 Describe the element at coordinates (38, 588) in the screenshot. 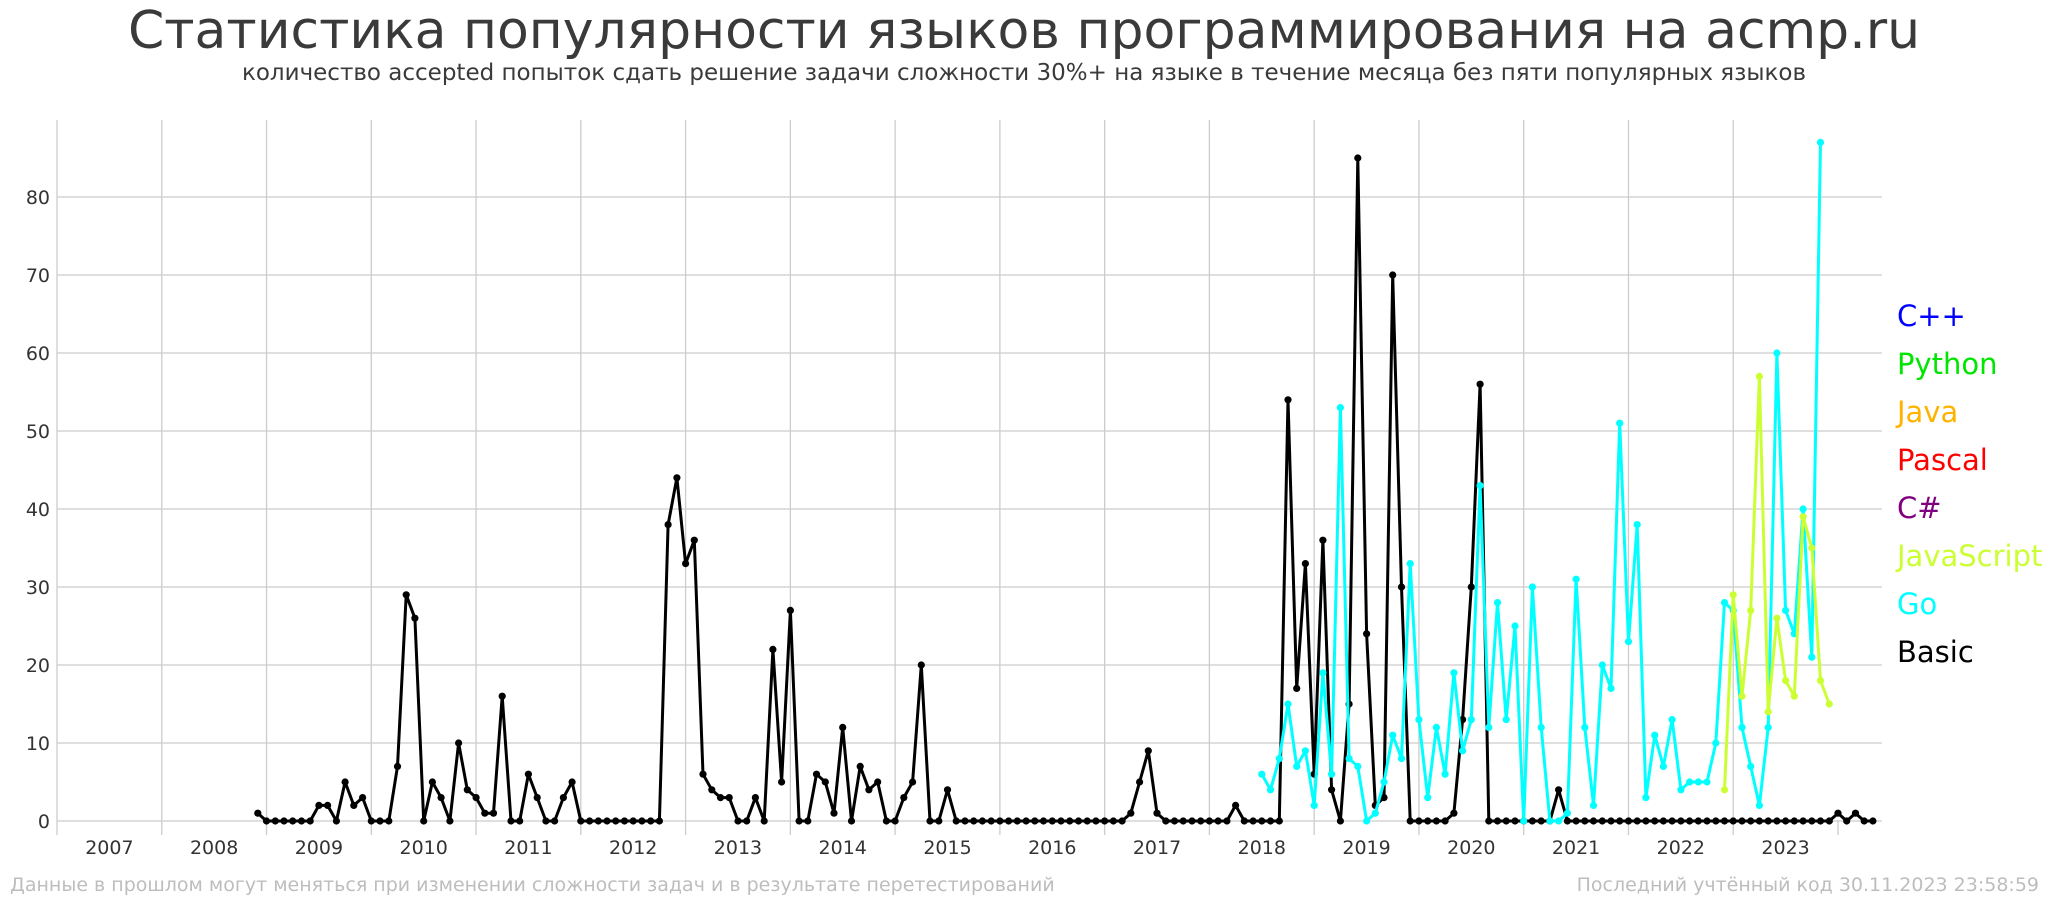

I see `y-tick-label: 30` at that location.